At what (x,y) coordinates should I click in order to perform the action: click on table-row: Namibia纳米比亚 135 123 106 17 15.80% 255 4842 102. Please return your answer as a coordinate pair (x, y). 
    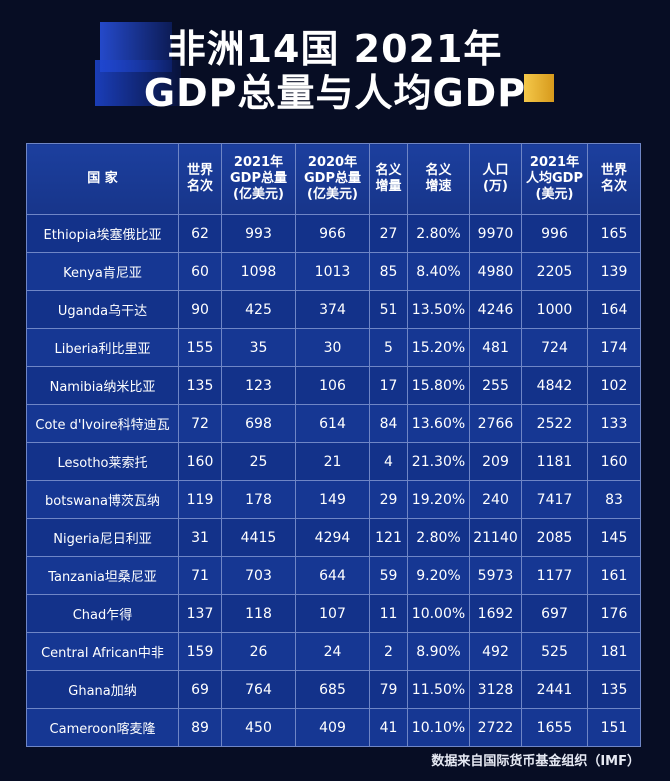
    Looking at the image, I should click on (333, 385).